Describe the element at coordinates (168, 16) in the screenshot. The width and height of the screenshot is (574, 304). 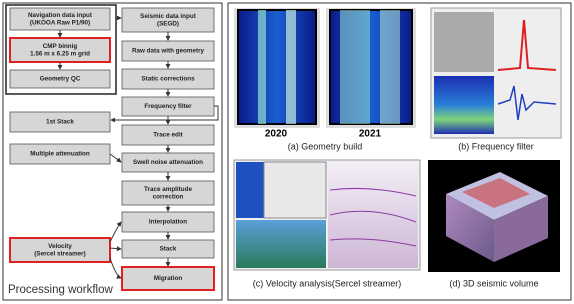
I see `box-label: Seismic data input` at that location.